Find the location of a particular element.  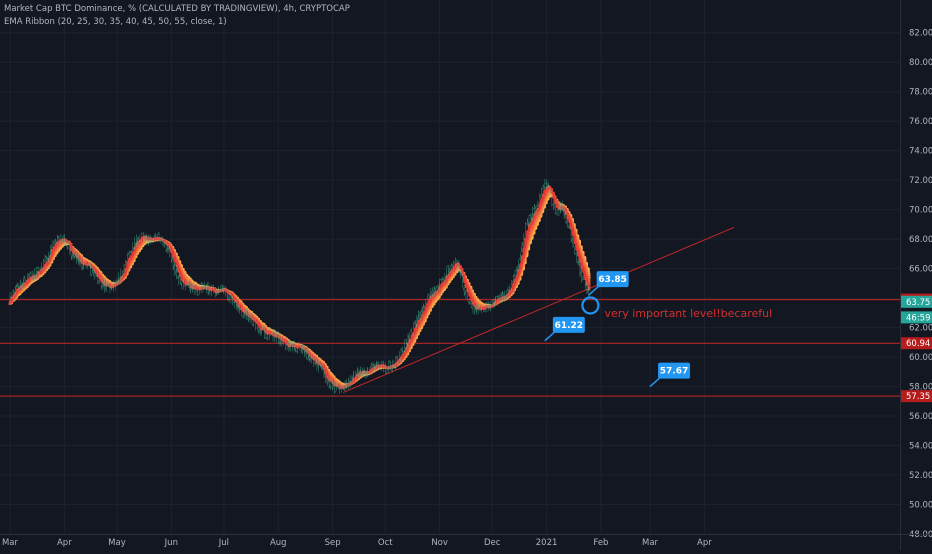

x-tick-label: Feb is located at coordinates (600, 543).